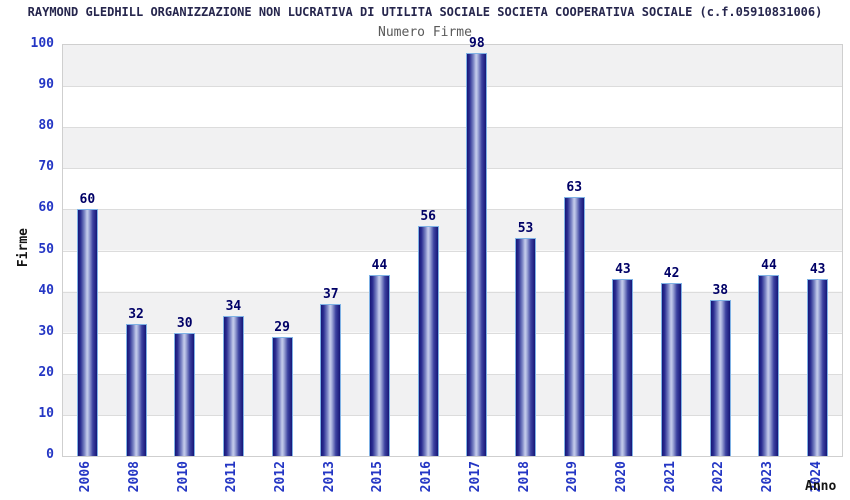 The image size is (850, 500). Describe the element at coordinates (282, 327) in the screenshot. I see `bar-value-label: 29` at that location.